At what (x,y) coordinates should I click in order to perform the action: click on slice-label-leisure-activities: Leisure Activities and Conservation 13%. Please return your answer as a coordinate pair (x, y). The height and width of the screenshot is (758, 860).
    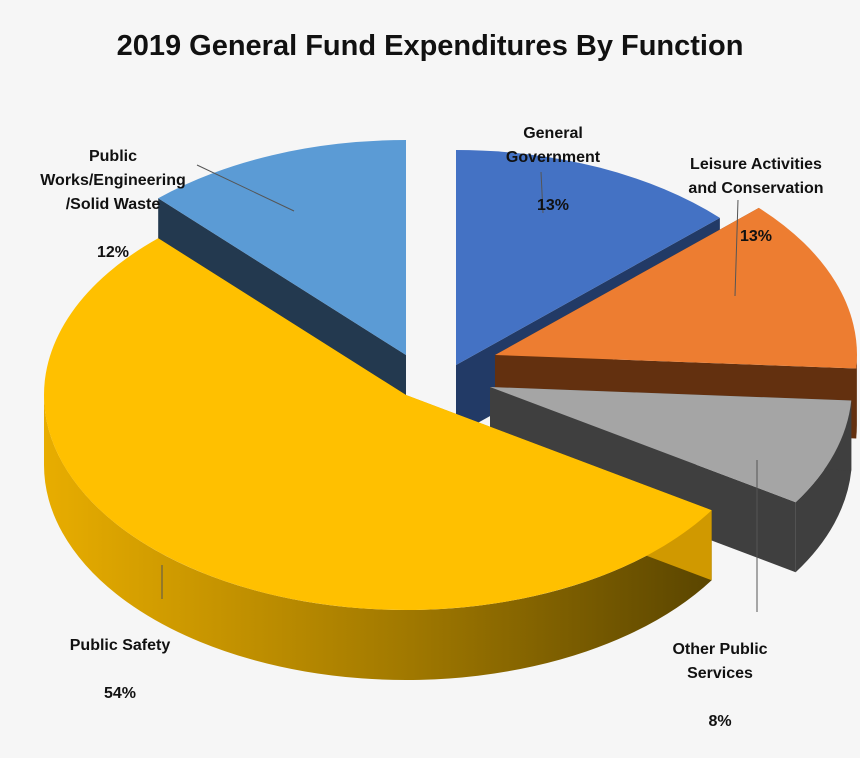
    Looking at the image, I should click on (756, 201).